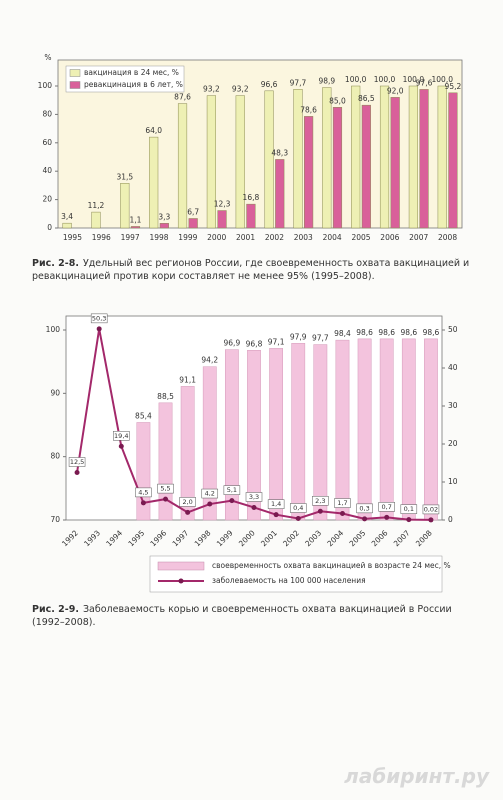  I want to click on value-label: 96,9, so click(232, 343).